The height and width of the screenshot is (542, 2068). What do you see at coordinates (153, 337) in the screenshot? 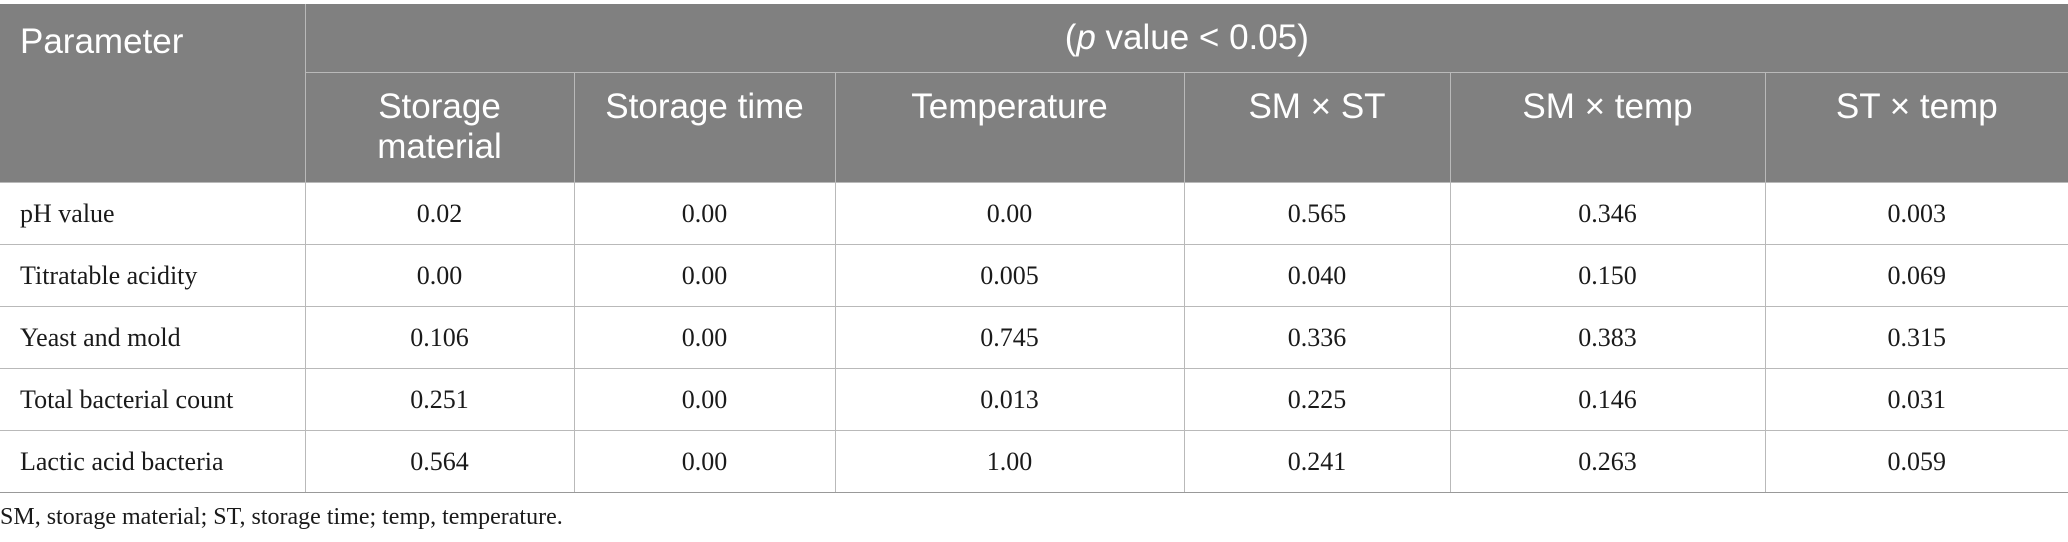
I see `row-parameter-label: Yeast and mold` at bounding box center [153, 337].